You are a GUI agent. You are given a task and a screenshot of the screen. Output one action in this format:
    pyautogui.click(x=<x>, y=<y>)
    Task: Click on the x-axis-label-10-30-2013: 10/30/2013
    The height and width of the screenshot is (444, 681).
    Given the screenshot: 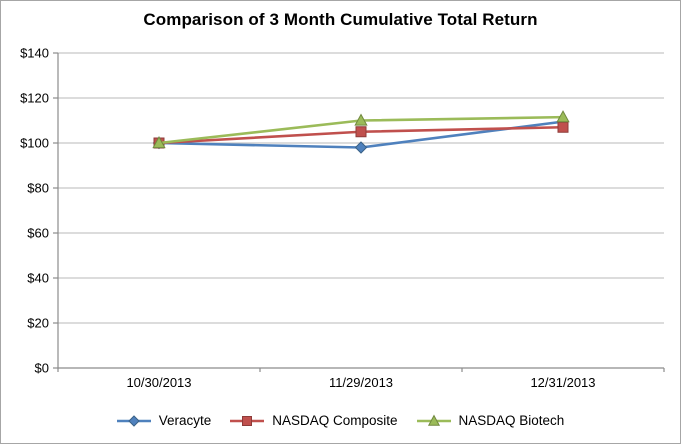 What is the action you would take?
    pyautogui.click(x=158, y=382)
    